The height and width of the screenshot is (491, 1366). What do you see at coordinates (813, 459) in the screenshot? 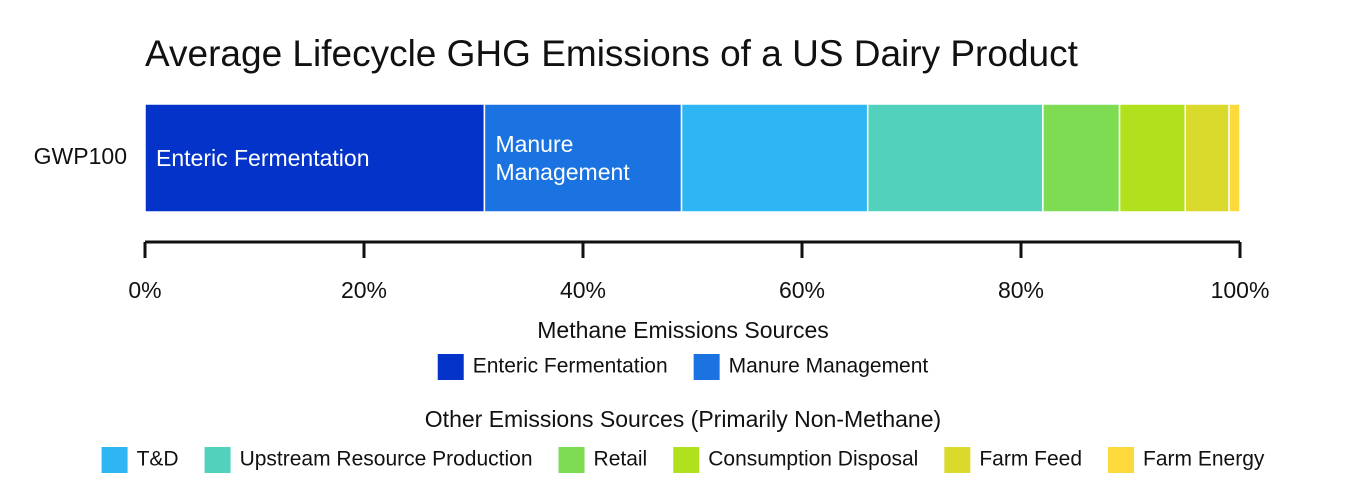
I see `legend-label: Consumption Disposal` at bounding box center [813, 459].